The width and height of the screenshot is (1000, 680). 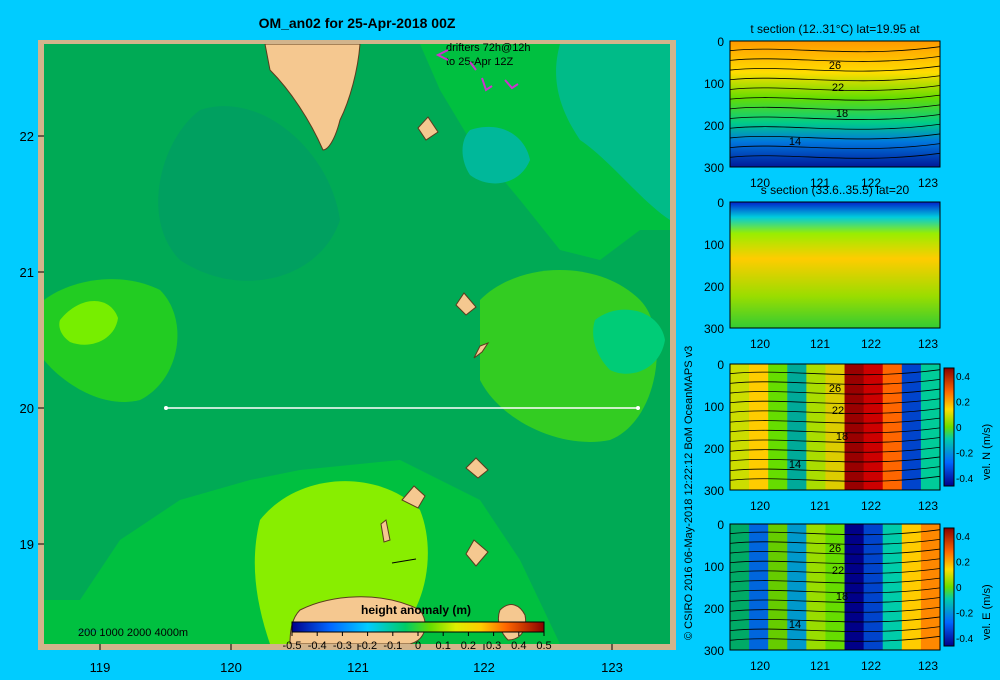 I want to click on colorbar-label: 0.4, so click(x=518, y=646).